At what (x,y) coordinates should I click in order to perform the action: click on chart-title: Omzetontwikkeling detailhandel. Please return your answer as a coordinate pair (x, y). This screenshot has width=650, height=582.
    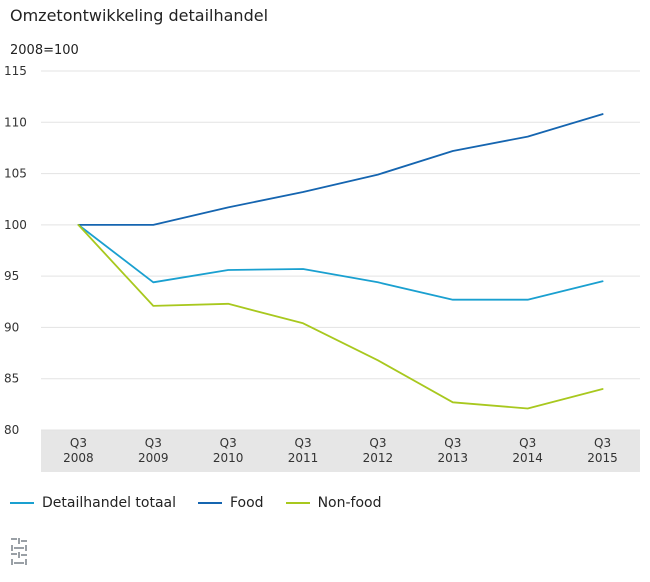
    Looking at the image, I should click on (139, 15).